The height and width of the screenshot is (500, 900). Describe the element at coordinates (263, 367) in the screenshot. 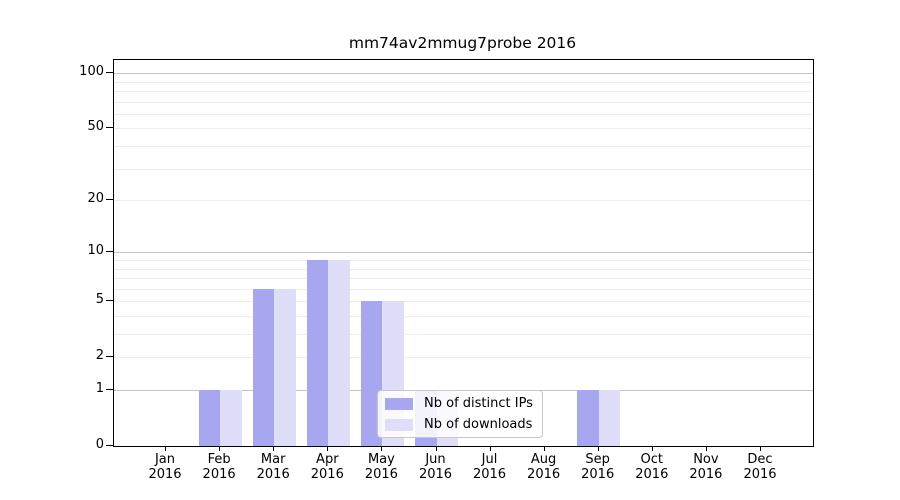

I see `bar-distinct-ips-mar` at that location.